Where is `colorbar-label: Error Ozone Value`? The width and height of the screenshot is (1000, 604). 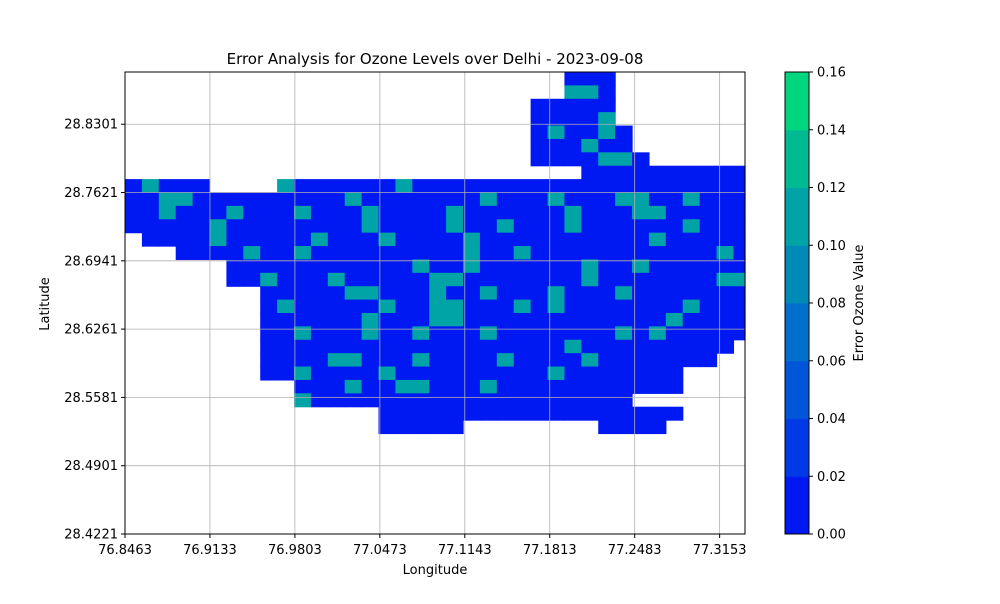
colorbar-label: Error Ozone Value is located at coordinates (859, 303).